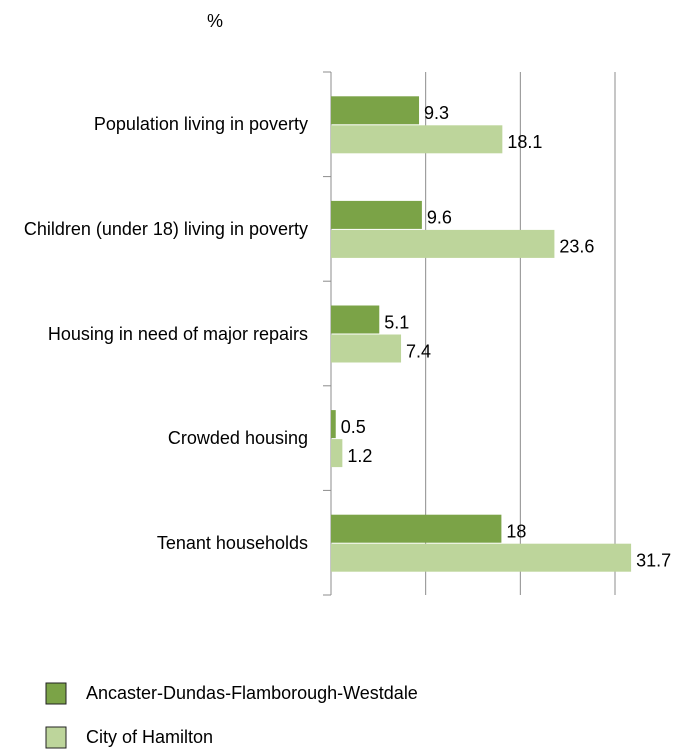 This screenshot has height=751, width=694. I want to click on value-label: 1.2, so click(359, 456).